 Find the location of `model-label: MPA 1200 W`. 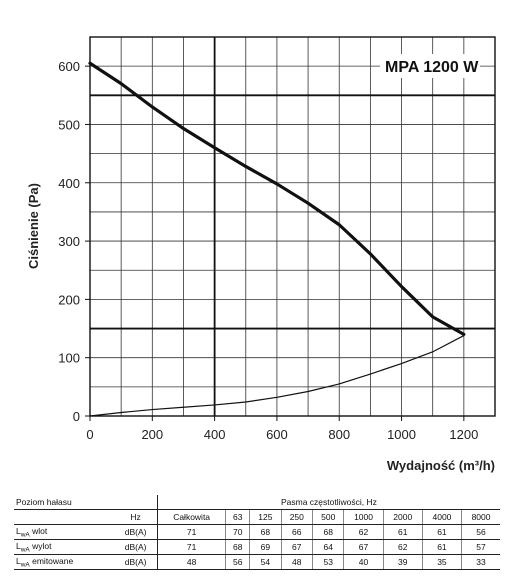

model-label: MPA 1200 W is located at coordinates (432, 67).